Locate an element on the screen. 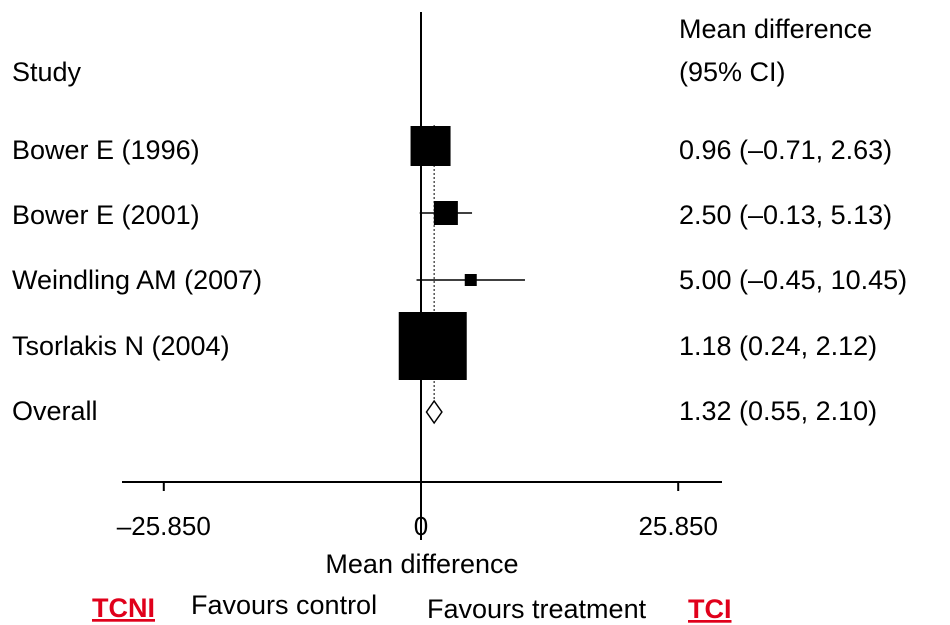 This screenshot has width=950, height=625. overall-ci-text: 1.32 (0.55, 2.10) is located at coordinates (778, 411).